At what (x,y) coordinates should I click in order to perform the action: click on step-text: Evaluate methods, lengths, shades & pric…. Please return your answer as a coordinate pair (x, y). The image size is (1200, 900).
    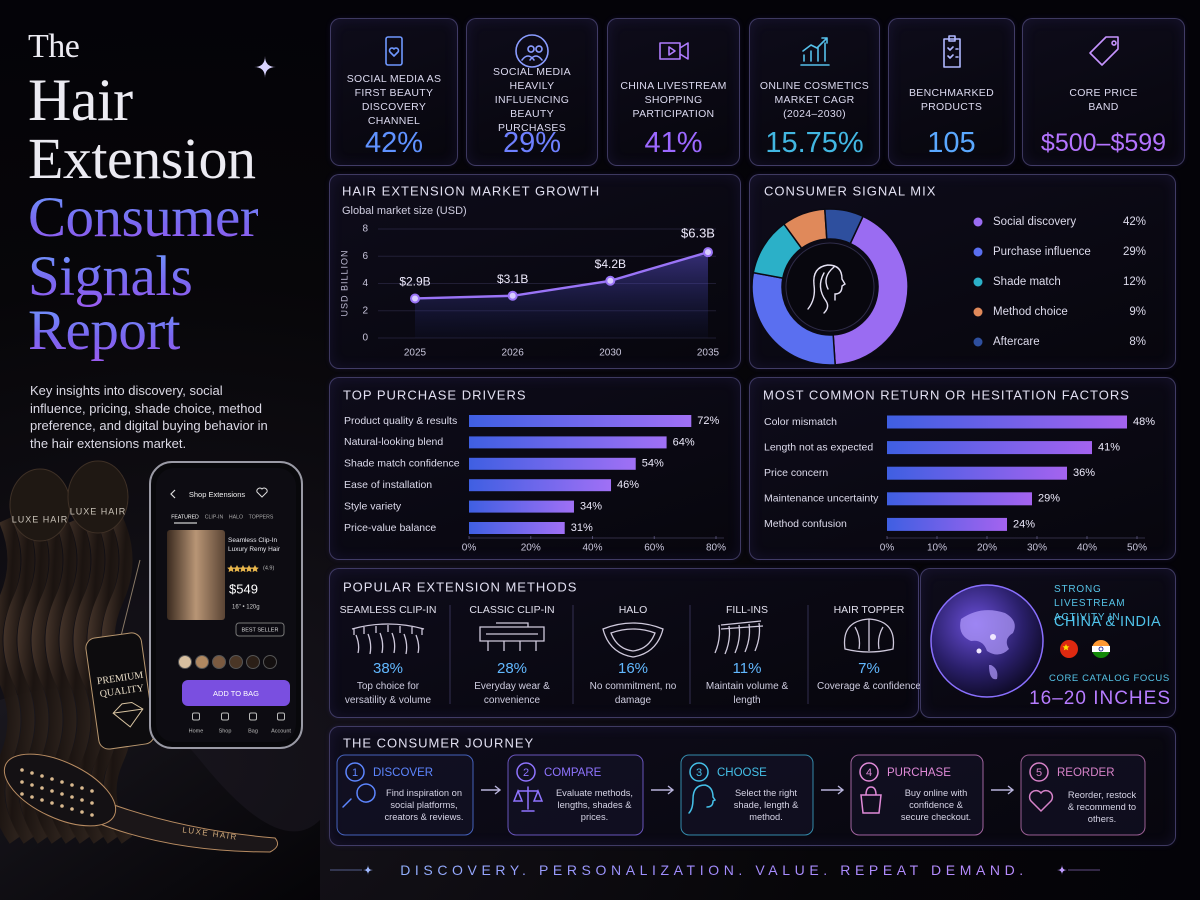
    Looking at the image, I should click on (594, 805).